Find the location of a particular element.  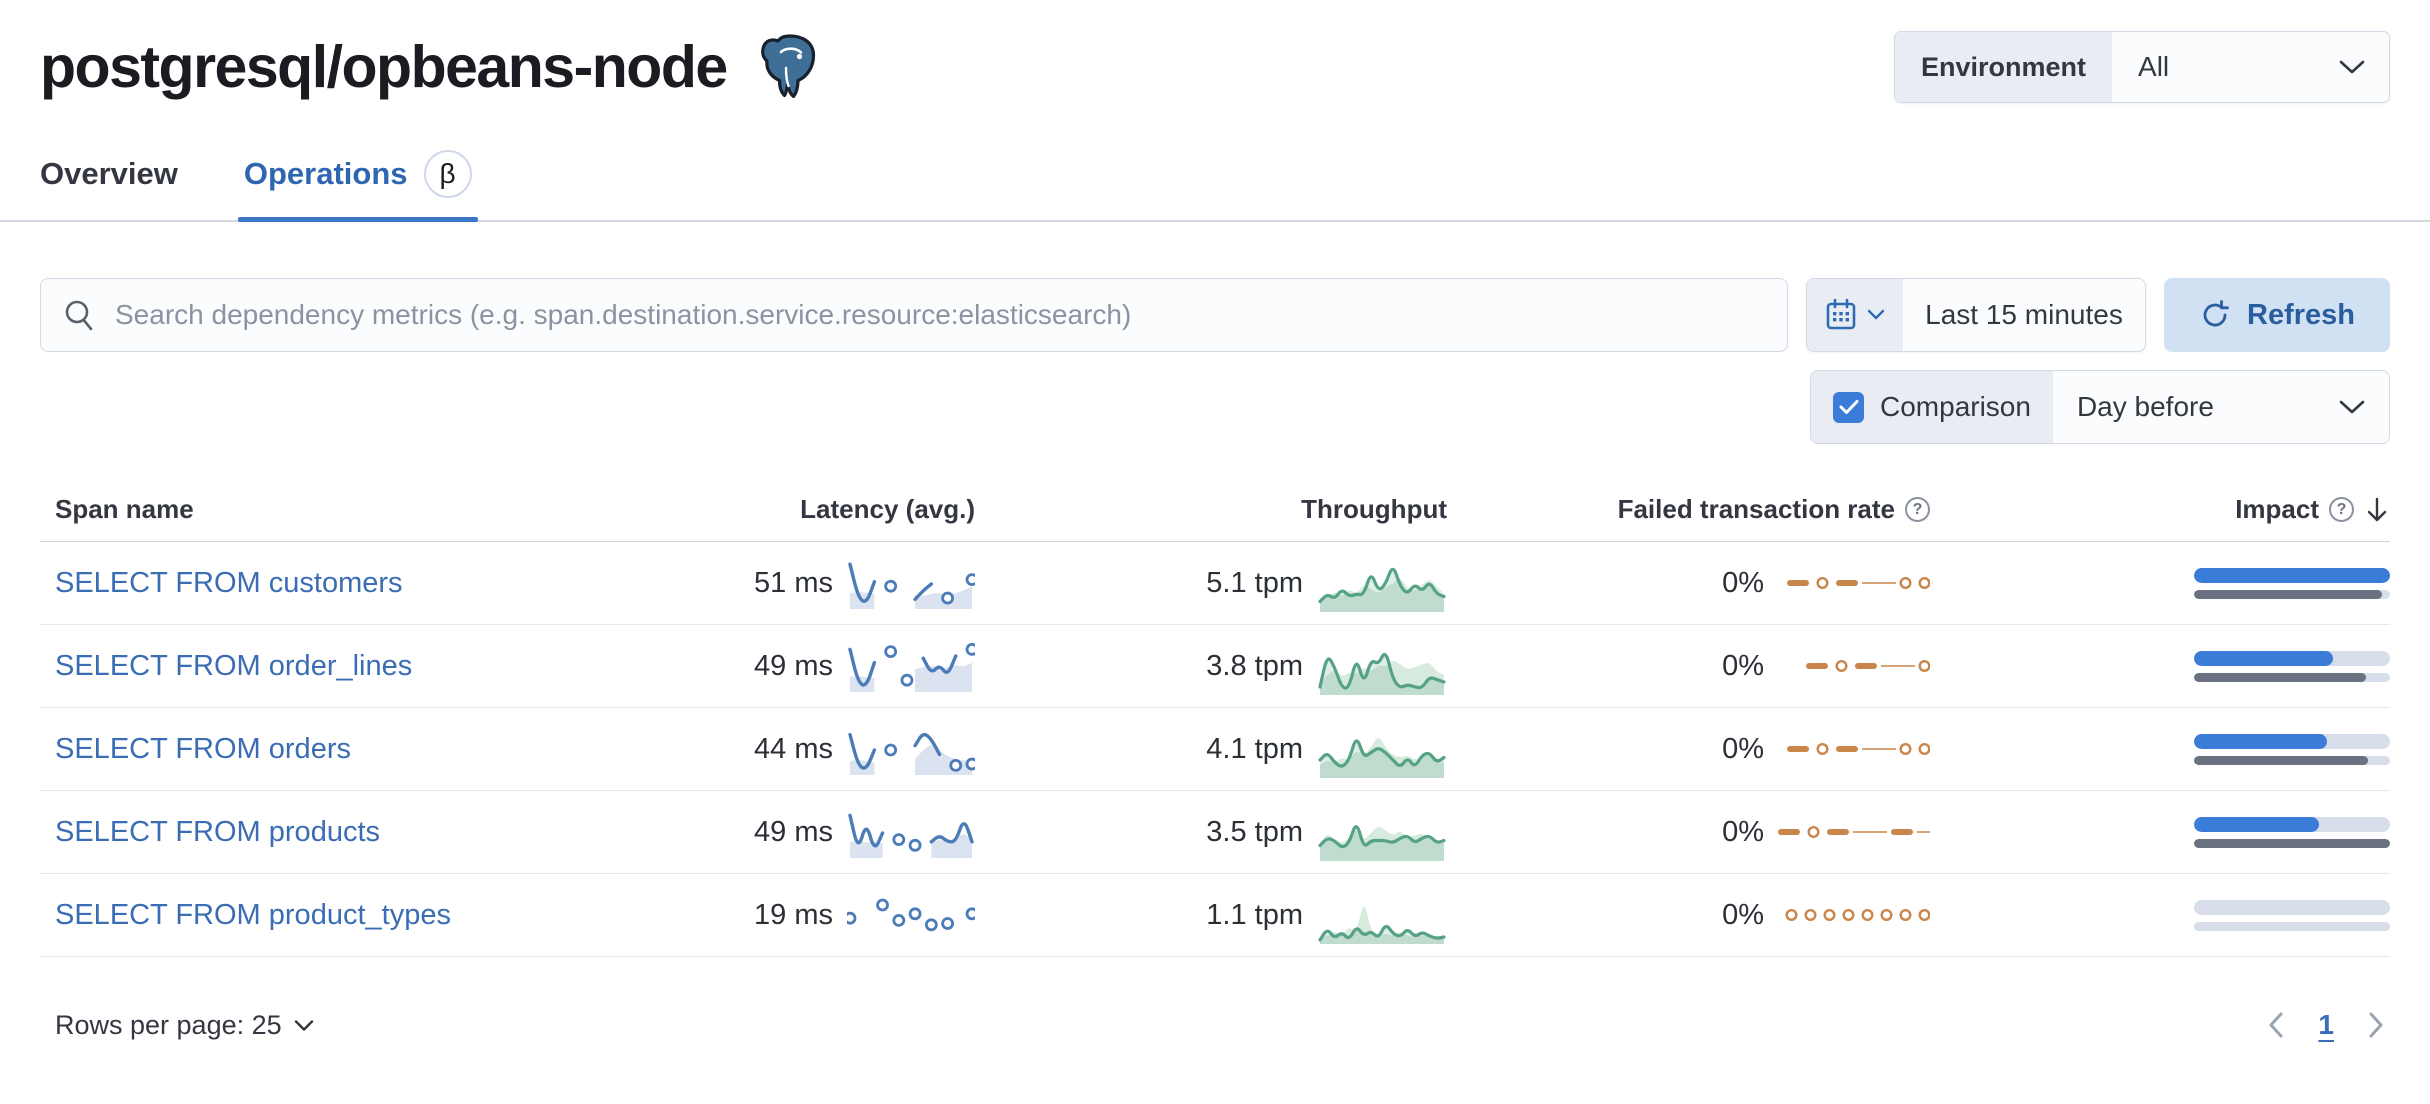

sort-desc-arrow-icon is located at coordinates (2377, 509).